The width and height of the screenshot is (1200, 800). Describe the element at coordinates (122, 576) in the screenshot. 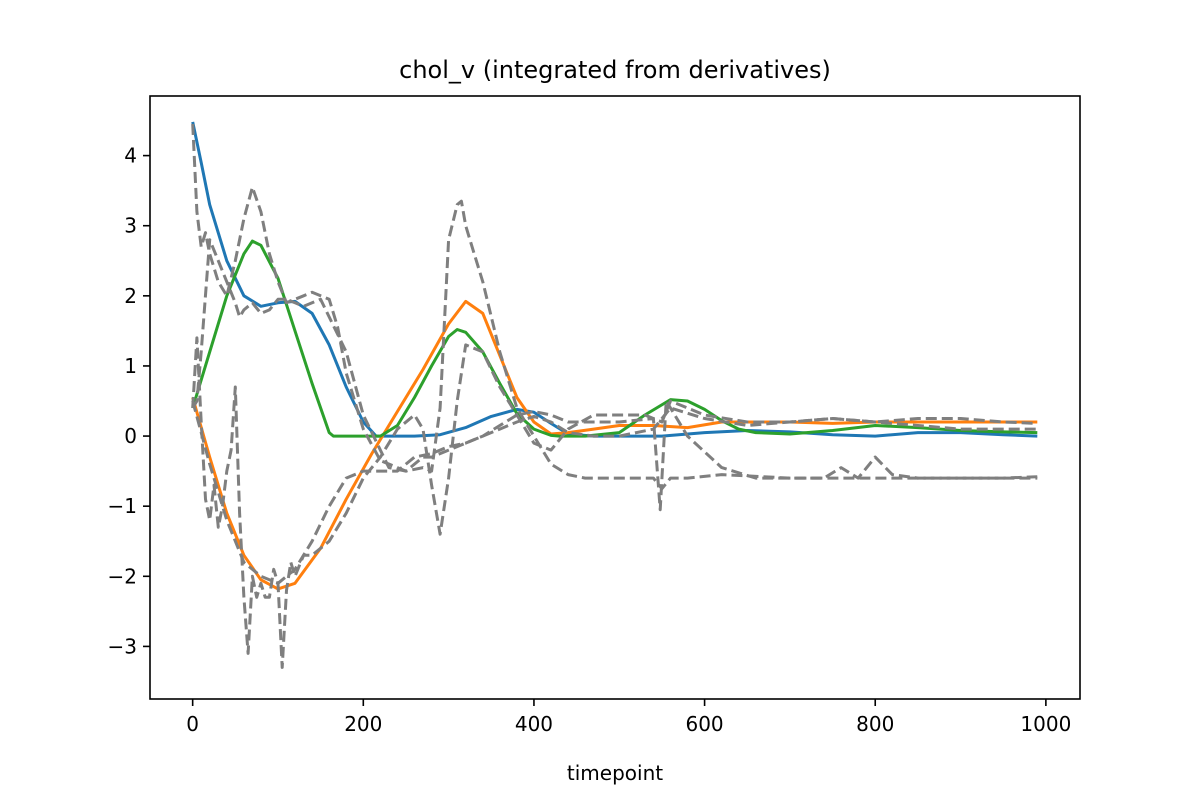

I see `y-tick-label: −2` at that location.